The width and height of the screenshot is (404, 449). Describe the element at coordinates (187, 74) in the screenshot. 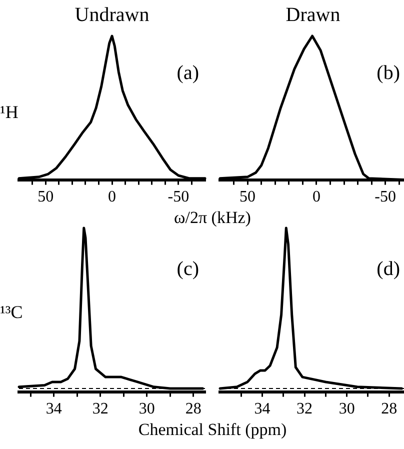

I see `annotation: (a)` at that location.